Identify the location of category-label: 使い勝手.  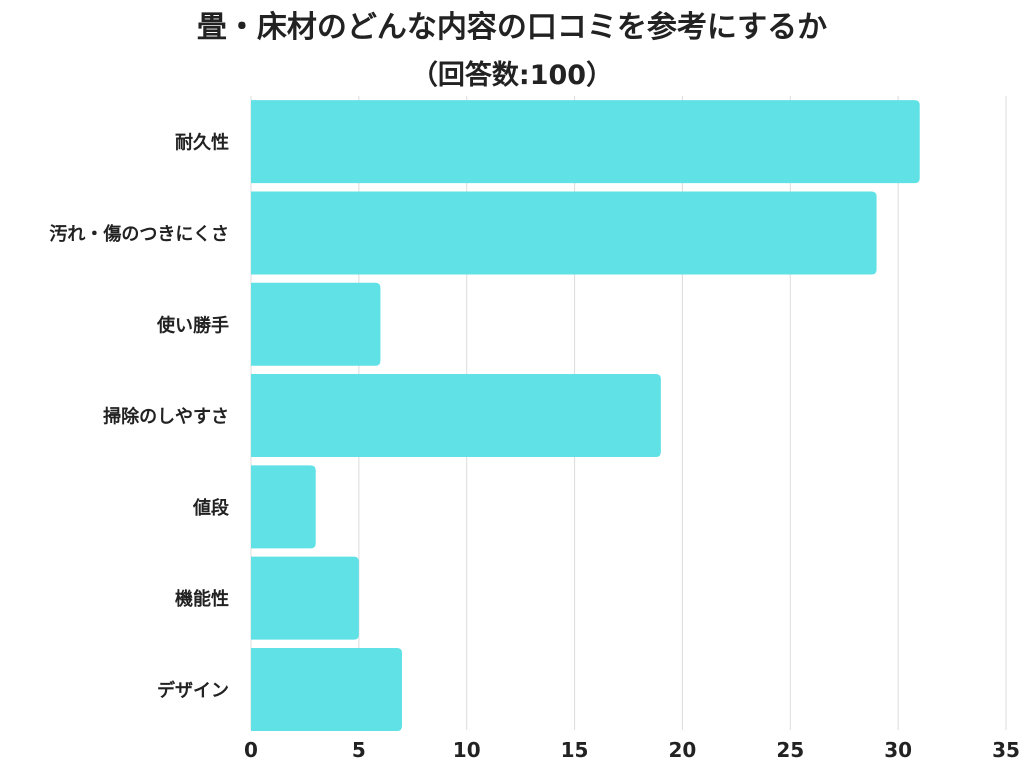
(192, 325).